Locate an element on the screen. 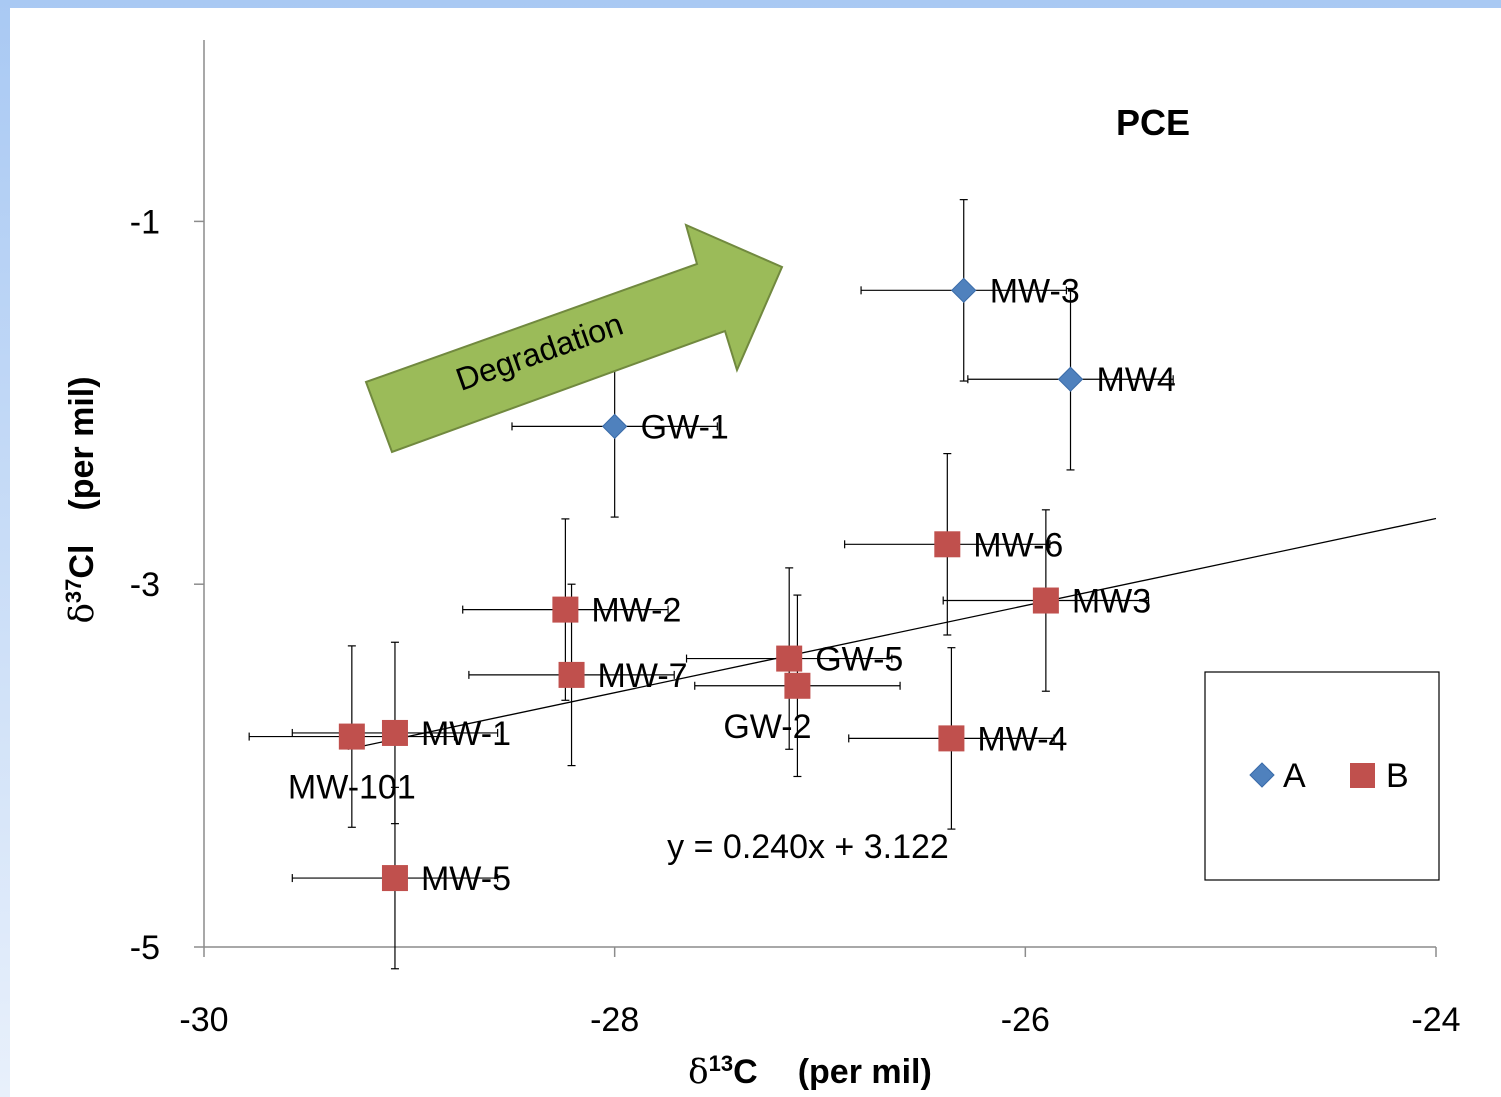 The height and width of the screenshot is (1097, 1501). data-label-mw-1: MW-1 is located at coordinates (466, 734).